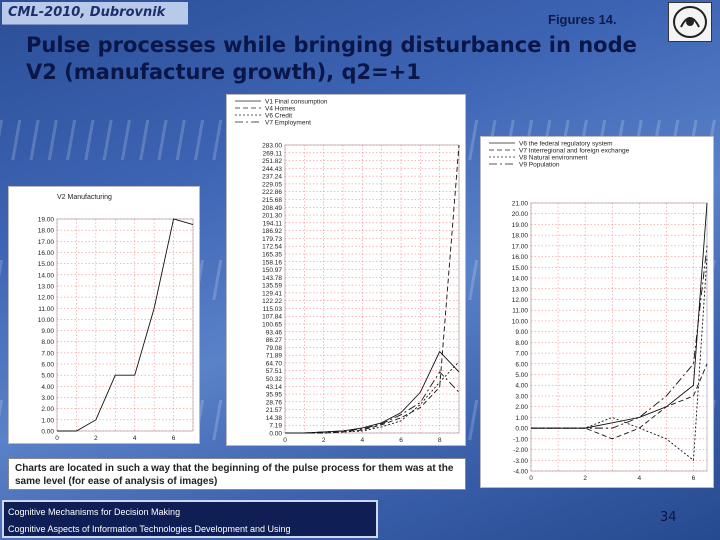 Image resolution: width=720 pixels, height=540 pixels. Describe the element at coordinates (520, 204) in the screenshot. I see `y-tick-label: 21.00` at that location.